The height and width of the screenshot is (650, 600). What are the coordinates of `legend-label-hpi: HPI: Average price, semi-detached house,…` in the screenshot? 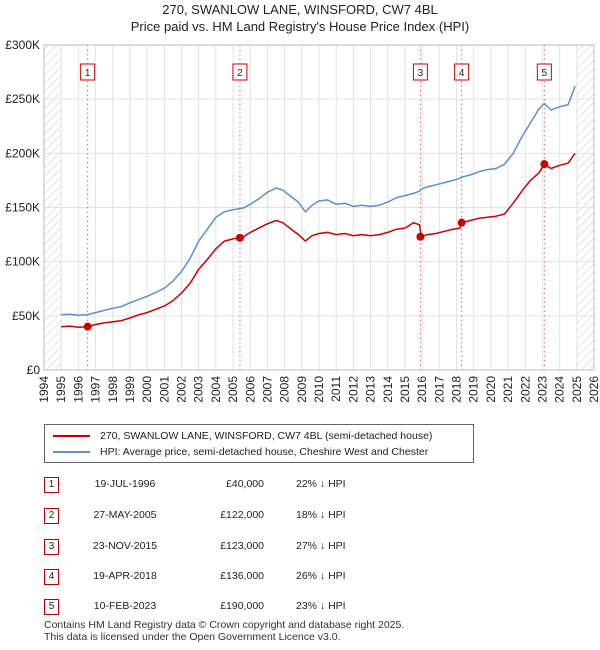 It's located at (264, 452).